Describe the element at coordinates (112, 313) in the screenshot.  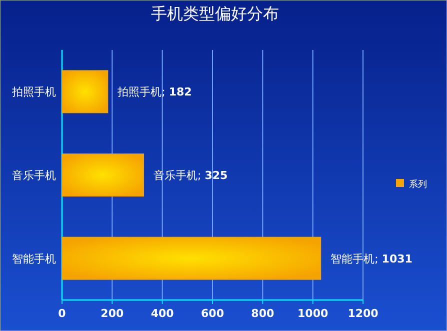
I see `x-tick-label: 200` at that location.